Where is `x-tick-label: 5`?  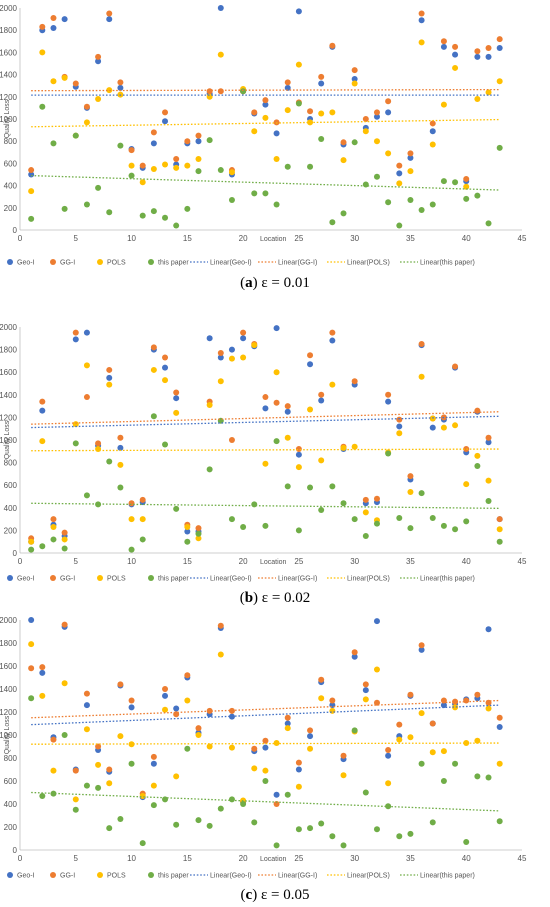
x-tick-label: 5 is located at coordinates (76, 561).